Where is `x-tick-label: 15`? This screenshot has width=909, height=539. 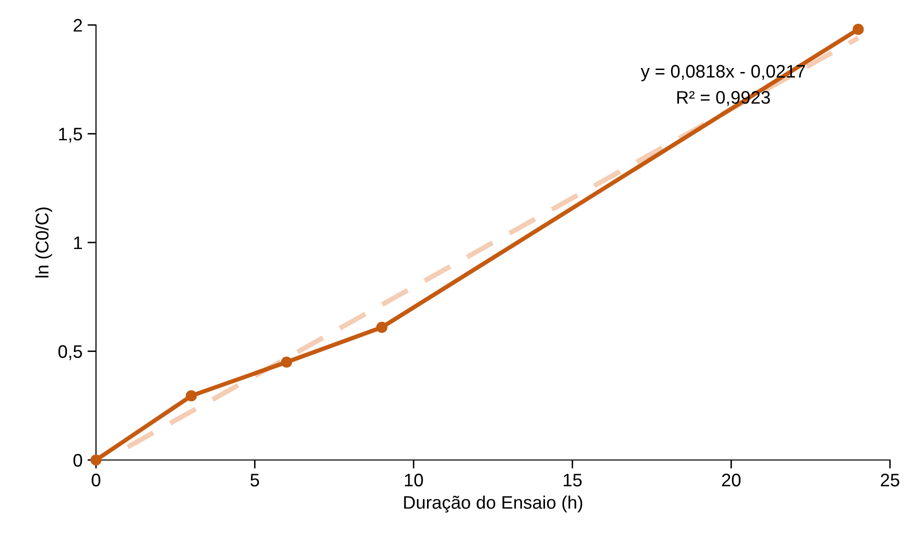
x-tick-label: 15 is located at coordinates (573, 480).